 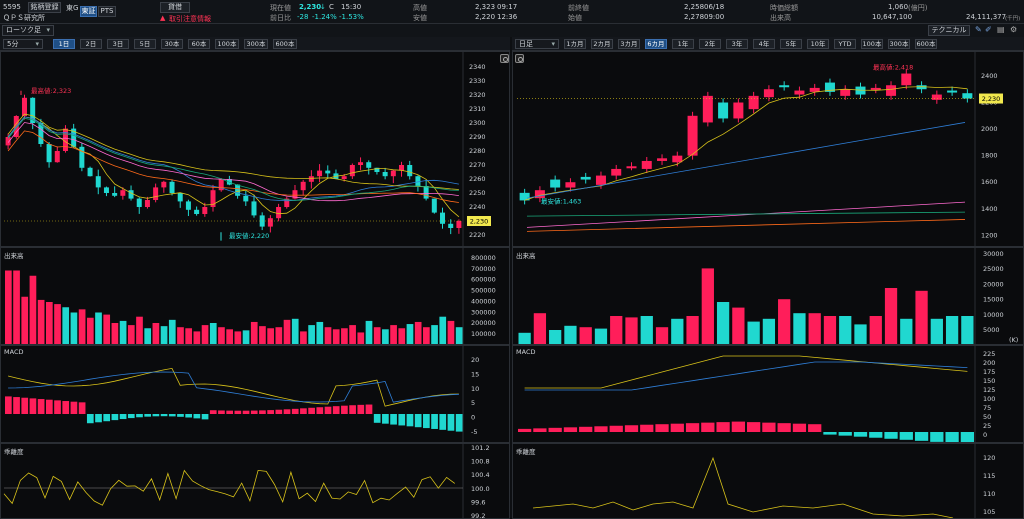 I want to click on right-volume-panel: 出来高 30000 25000 20000 15000 10000 5000 (K), so click(x=768, y=296).